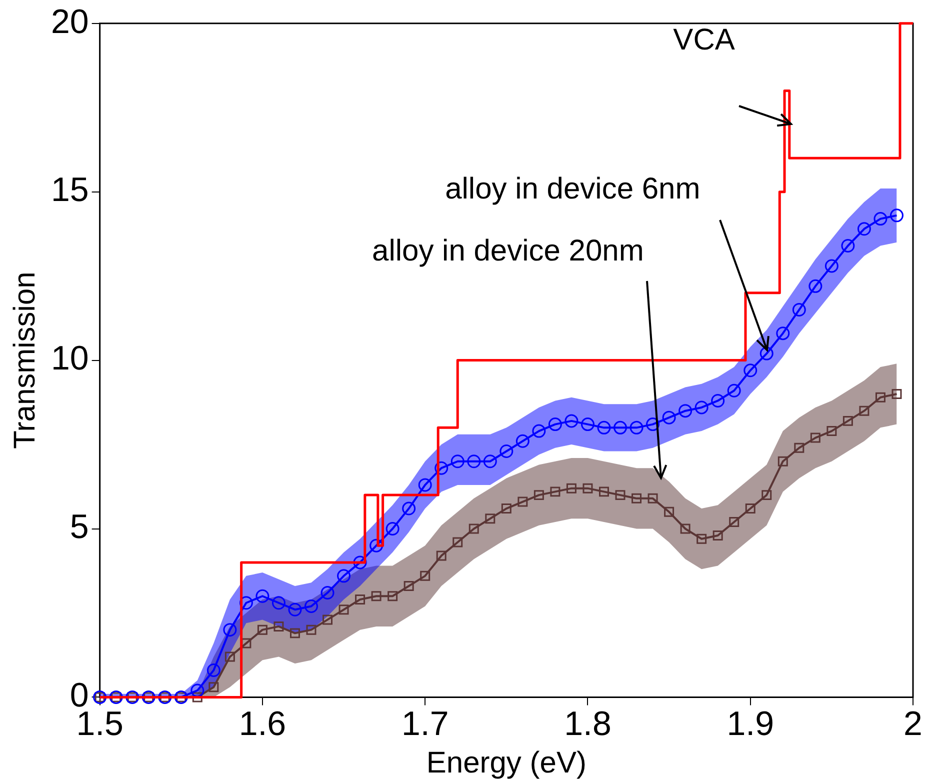  What do you see at coordinates (69, 359) in the screenshot?
I see `y-tick-label: 10` at bounding box center [69, 359].